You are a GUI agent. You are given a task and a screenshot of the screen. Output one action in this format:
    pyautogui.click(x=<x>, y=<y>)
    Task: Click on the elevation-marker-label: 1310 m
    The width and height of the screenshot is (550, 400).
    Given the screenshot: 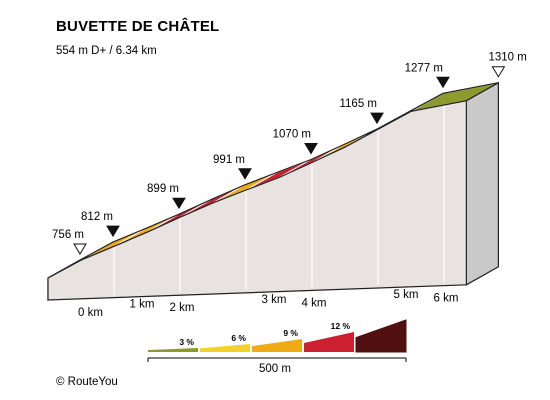 What is the action you would take?
    pyautogui.click(x=507, y=58)
    